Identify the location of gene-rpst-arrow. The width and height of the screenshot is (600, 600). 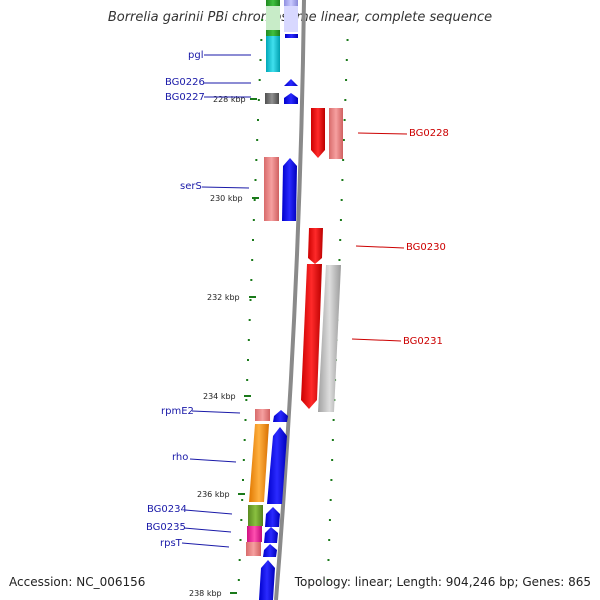
(270, 550).